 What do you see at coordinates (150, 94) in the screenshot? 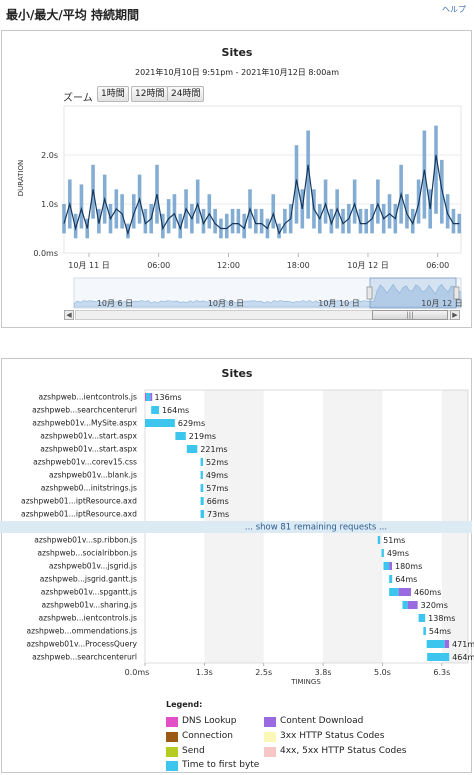
I see `zoom-12h-button: 12時間` at bounding box center [150, 94].